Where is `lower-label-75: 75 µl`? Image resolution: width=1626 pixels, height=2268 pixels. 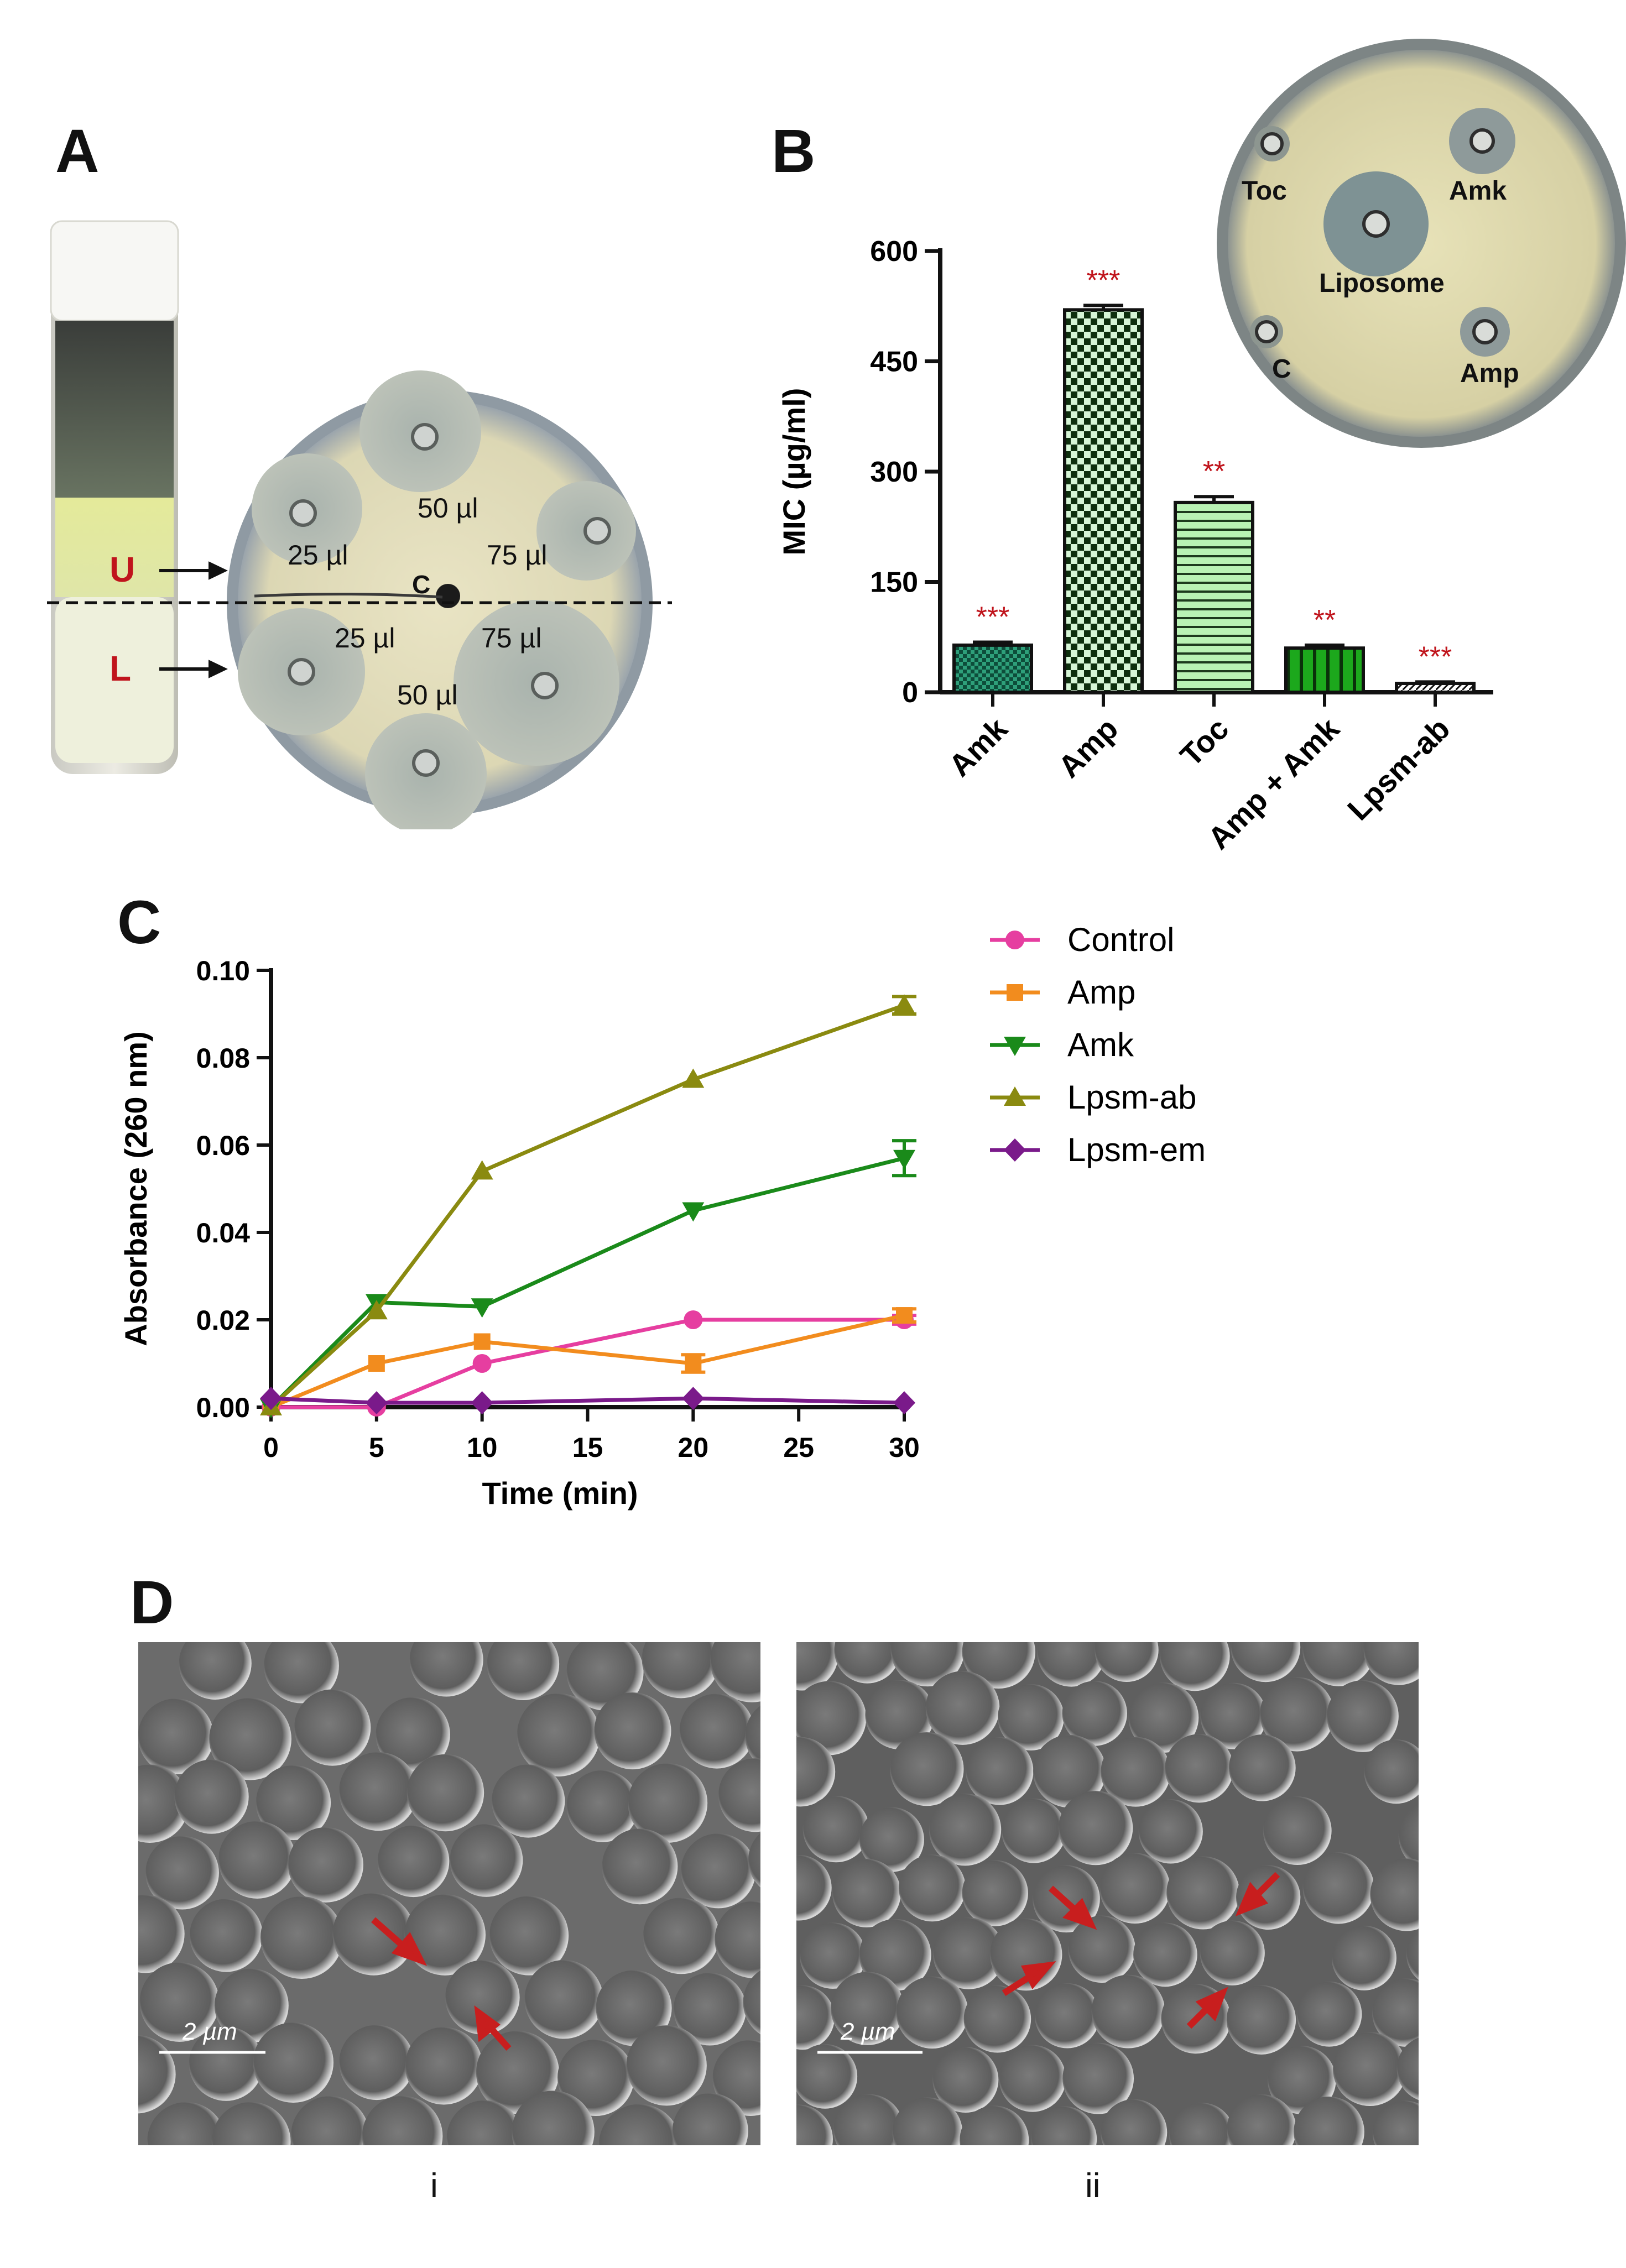 lower-label-75: 75 µl is located at coordinates (511, 638).